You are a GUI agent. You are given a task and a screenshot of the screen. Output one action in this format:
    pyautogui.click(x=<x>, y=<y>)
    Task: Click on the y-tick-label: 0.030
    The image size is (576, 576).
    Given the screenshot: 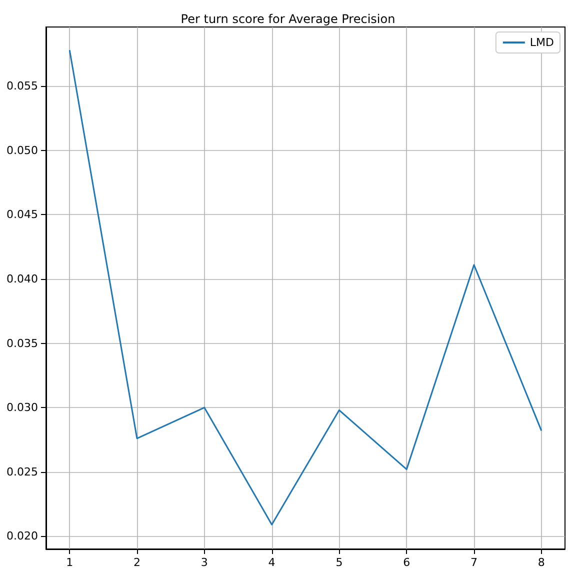 What is the action you would take?
    pyautogui.click(x=22, y=407)
    